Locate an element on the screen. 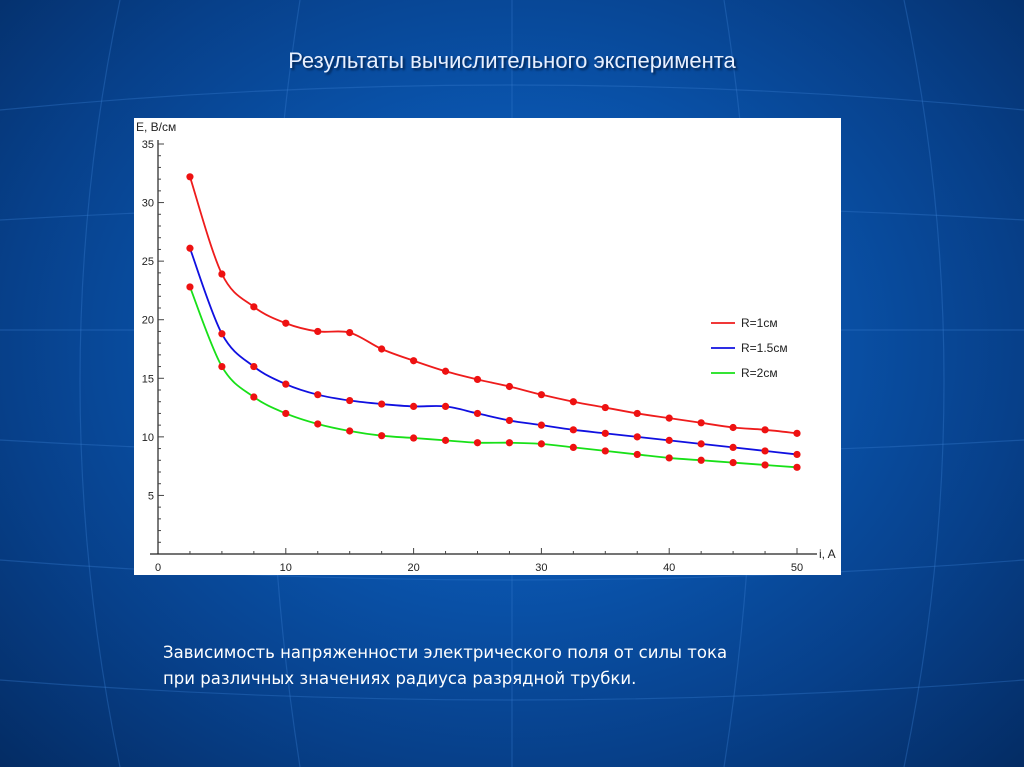 This screenshot has height=767, width=1024. x-axis-label: i, A is located at coordinates (827, 554).